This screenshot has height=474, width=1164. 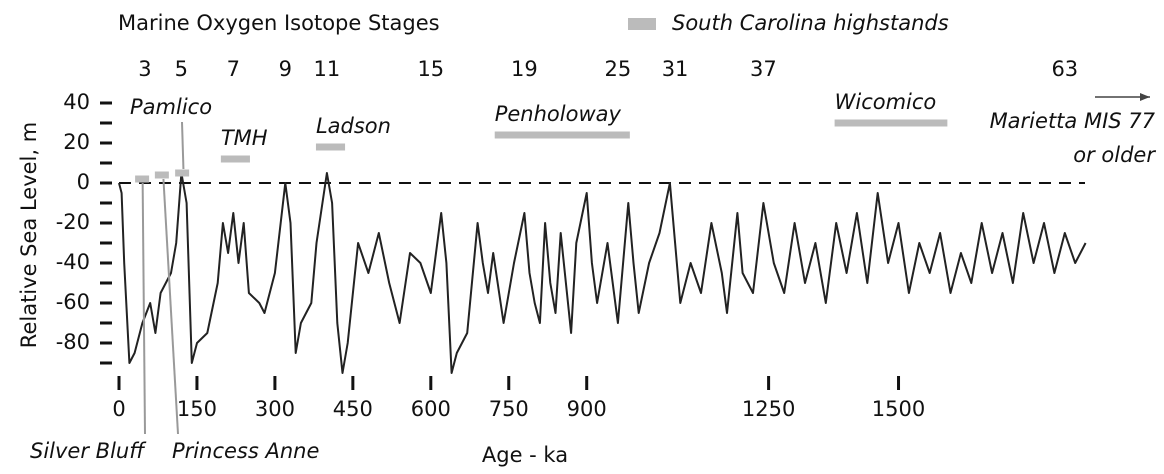 I want to click on mis-stage-label: 7, so click(x=233, y=69).